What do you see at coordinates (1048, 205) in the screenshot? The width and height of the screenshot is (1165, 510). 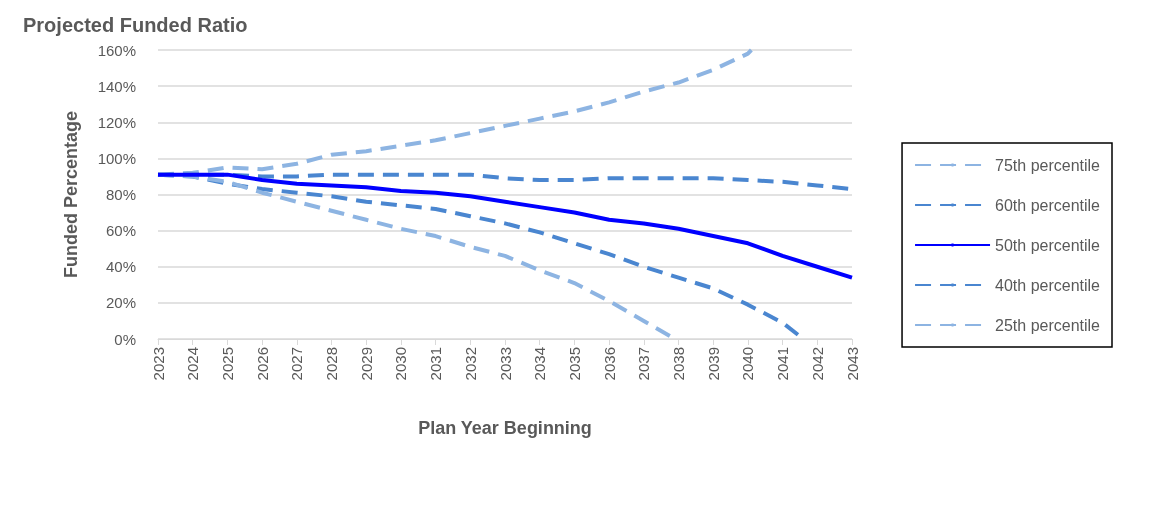 I see `legend-label: 60th percentile` at bounding box center [1048, 205].